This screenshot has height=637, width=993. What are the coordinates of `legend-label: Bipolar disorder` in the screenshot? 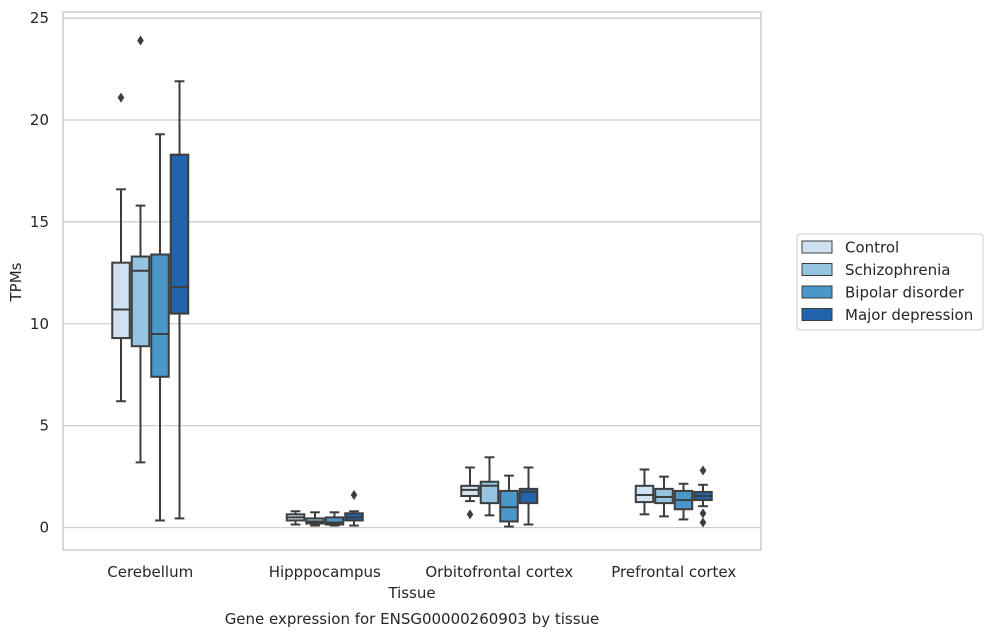 It's located at (905, 293).